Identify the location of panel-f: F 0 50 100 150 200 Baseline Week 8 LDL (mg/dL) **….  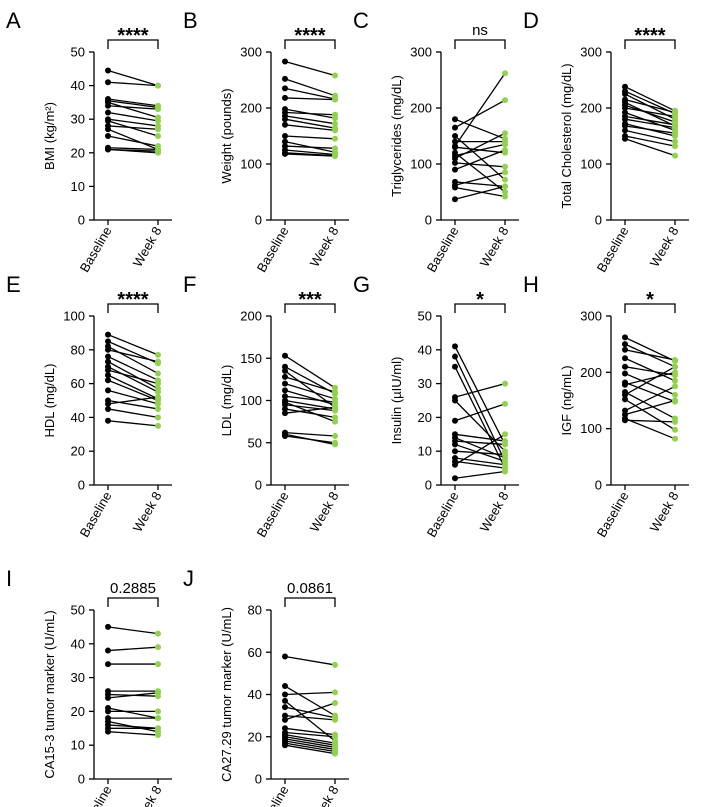
(266, 406).